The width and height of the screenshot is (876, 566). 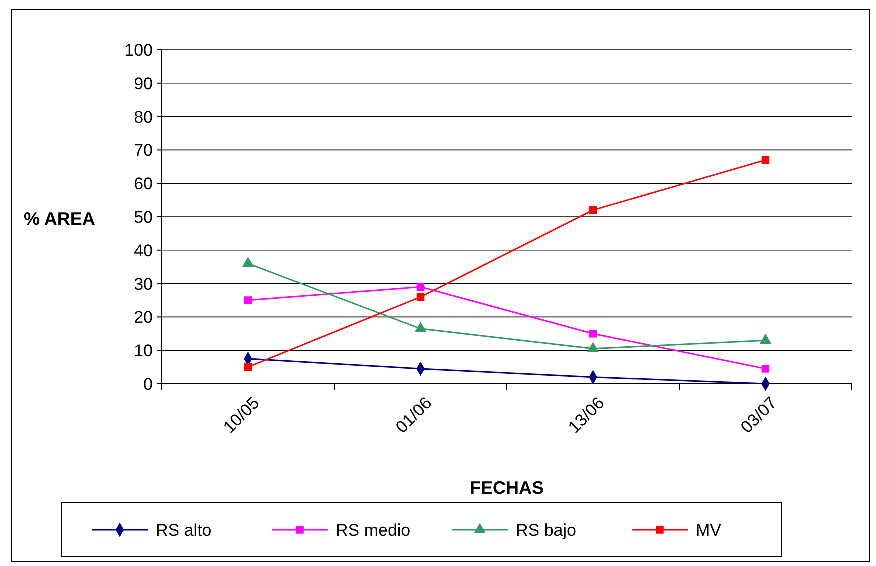 I want to click on legend-label: RS medio, so click(x=373, y=530).